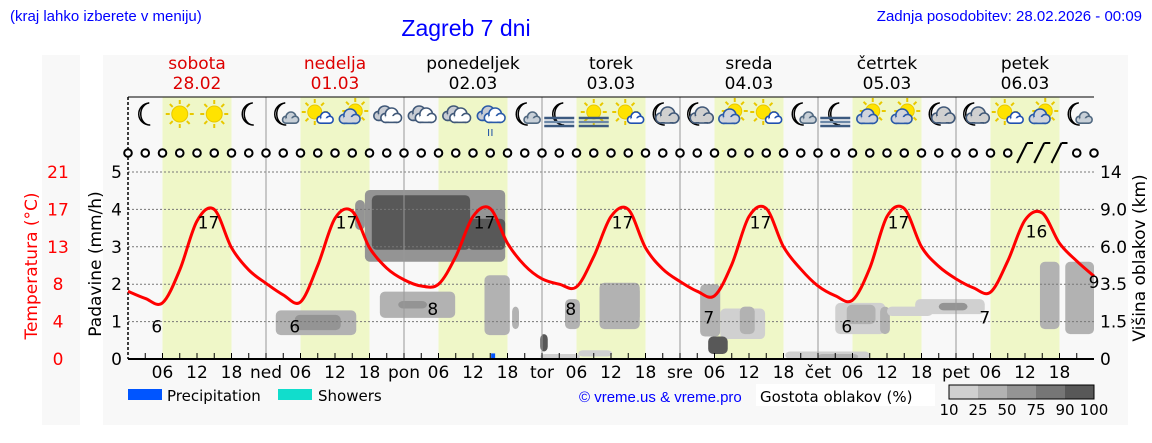  I want to click on page-title: Zagreb 7 dni, so click(465, 28).